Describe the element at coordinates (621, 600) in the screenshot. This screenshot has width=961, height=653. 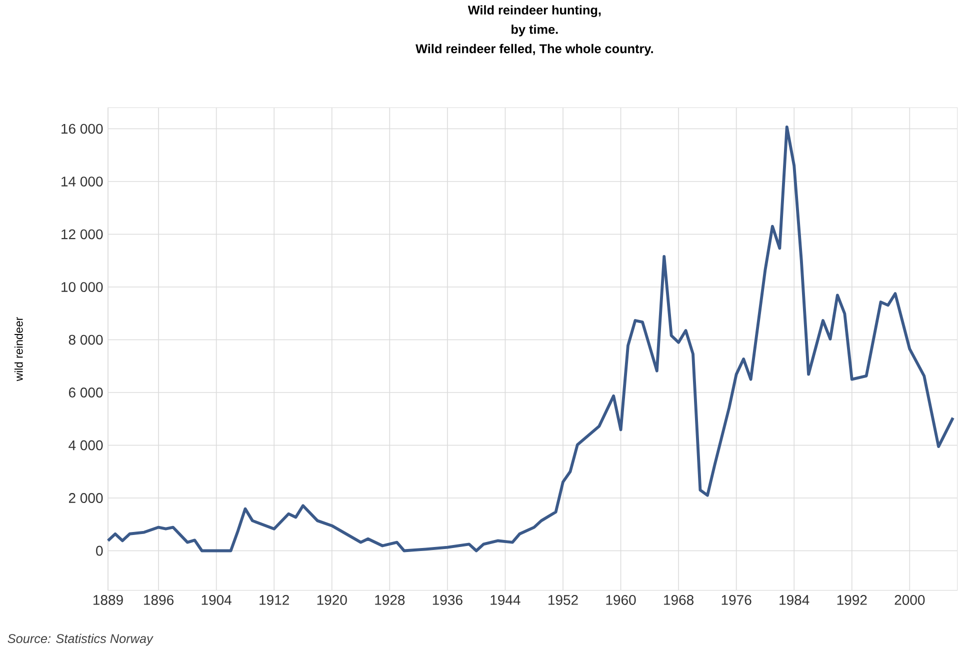
I see `x-tick-label: 1960` at that location.